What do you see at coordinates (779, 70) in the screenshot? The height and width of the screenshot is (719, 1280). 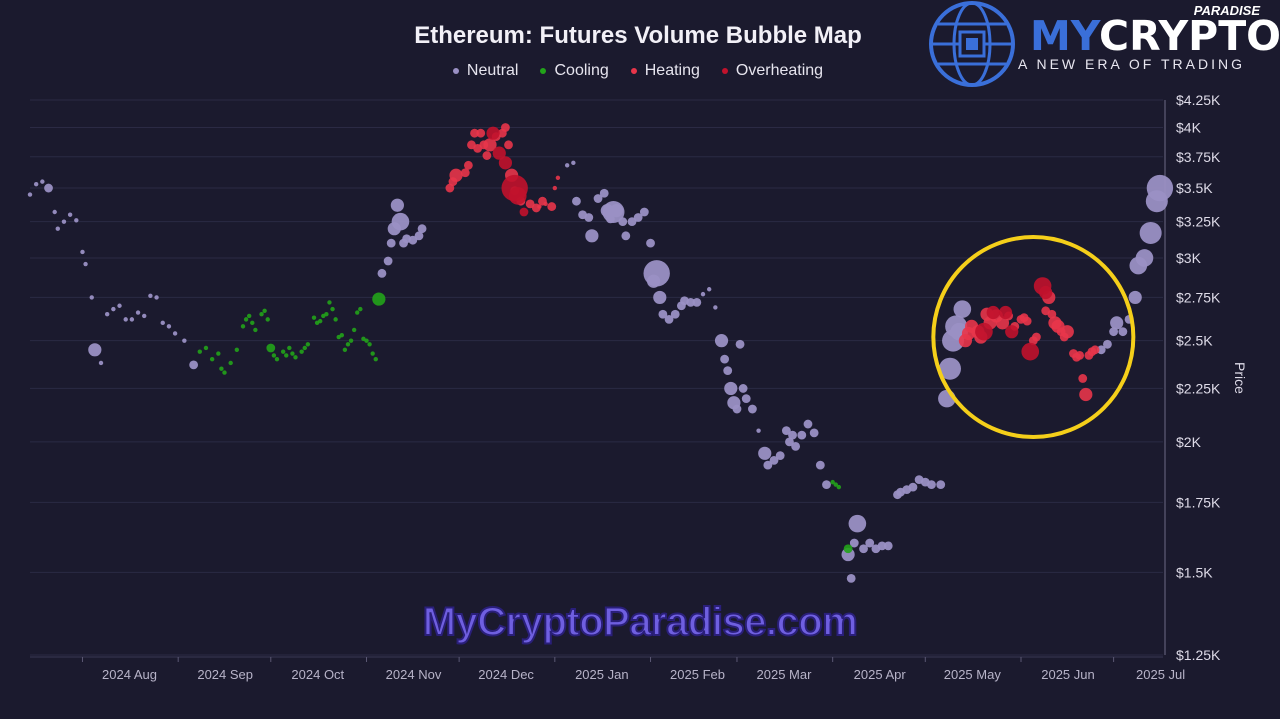 I see `legend-label: Overheating` at bounding box center [779, 70].